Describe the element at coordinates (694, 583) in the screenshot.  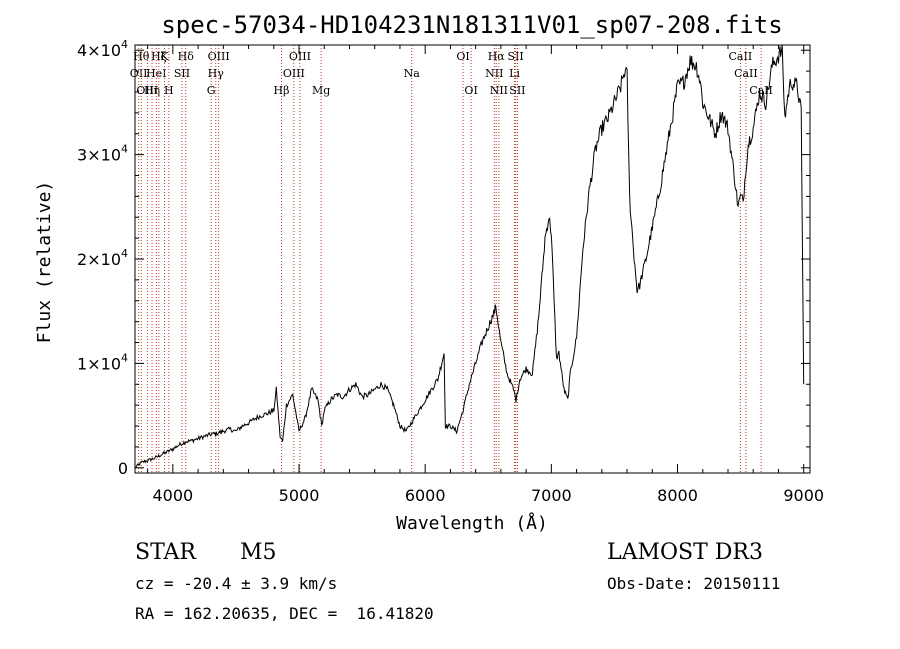
I see `obs-date: Obs-Date: 20150111` at that location.